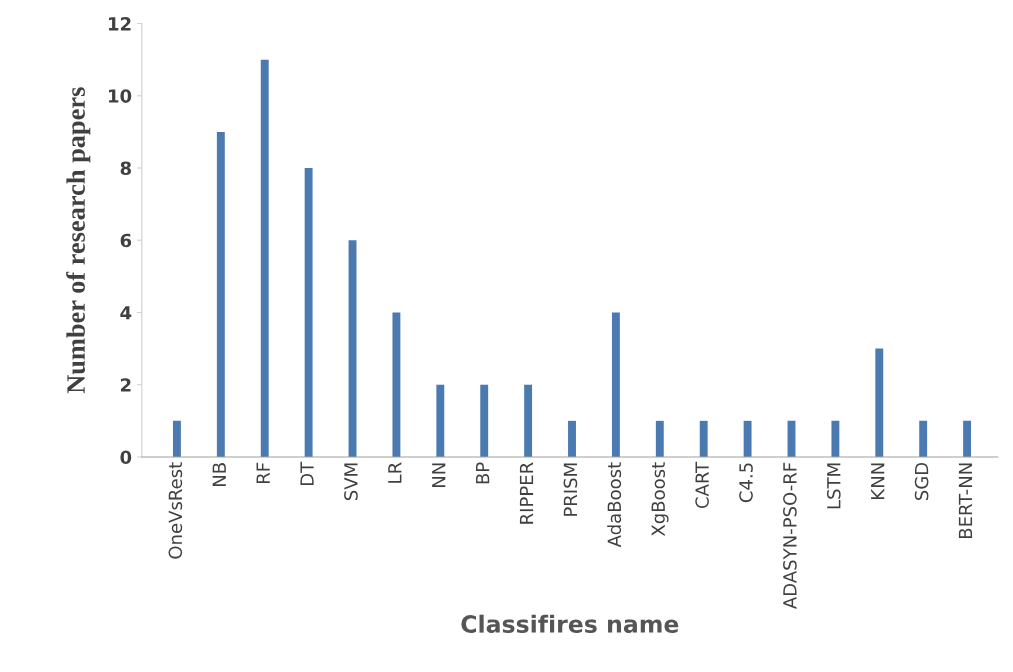 The height and width of the screenshot is (672, 1013). What do you see at coordinates (175, 510) in the screenshot?
I see `x-tick-label: OneVsRest` at bounding box center [175, 510].